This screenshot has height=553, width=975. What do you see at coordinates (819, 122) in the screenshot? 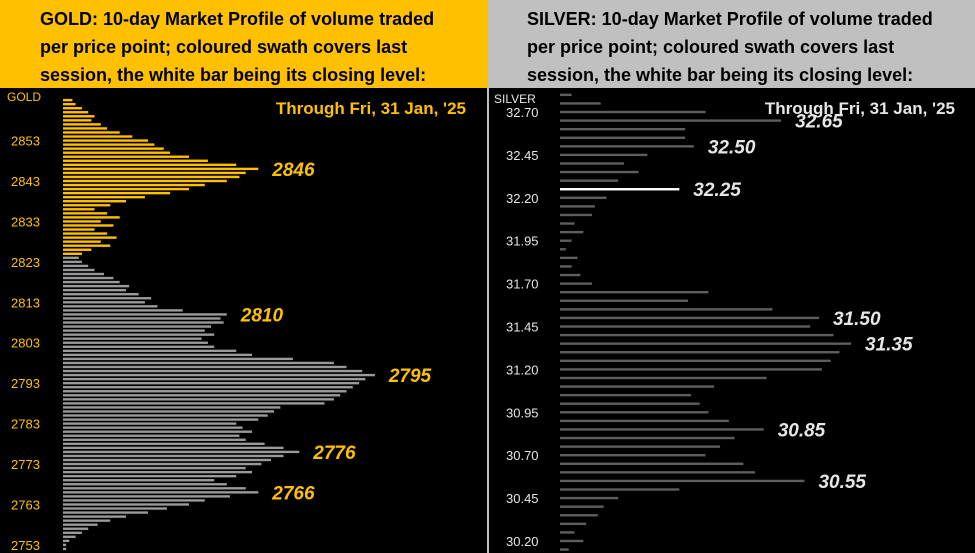
I see `silver-price-annotation: 32.65` at bounding box center [819, 122].